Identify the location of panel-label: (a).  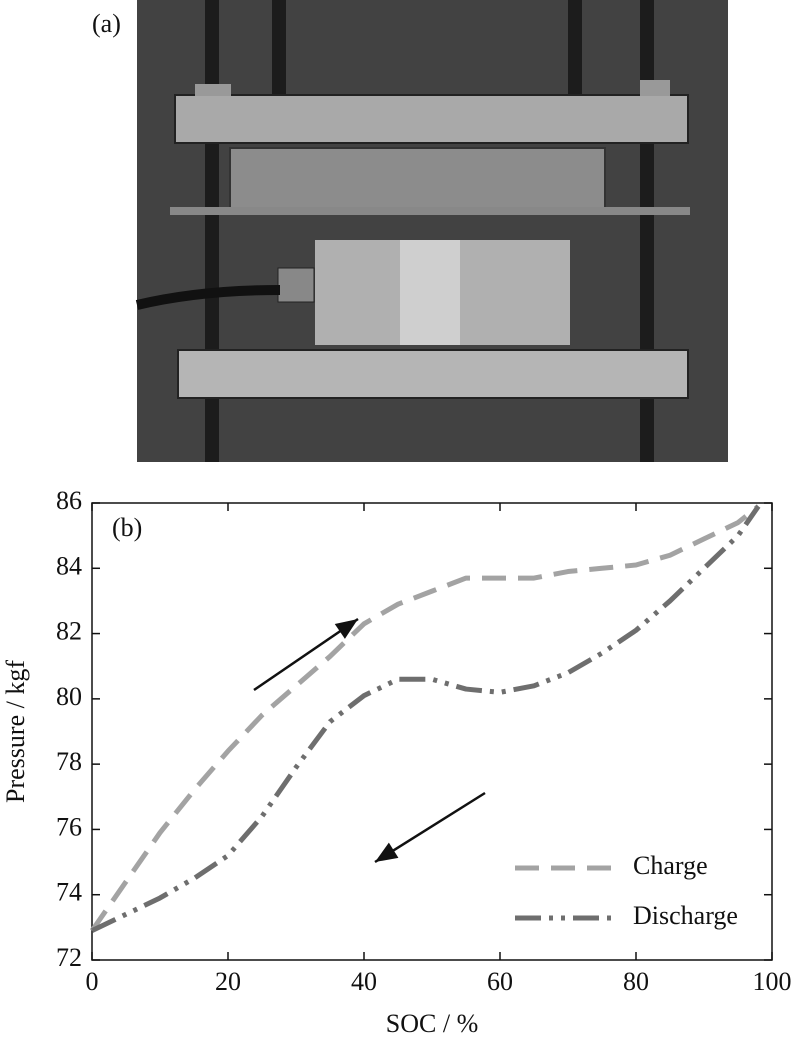
(106, 23).